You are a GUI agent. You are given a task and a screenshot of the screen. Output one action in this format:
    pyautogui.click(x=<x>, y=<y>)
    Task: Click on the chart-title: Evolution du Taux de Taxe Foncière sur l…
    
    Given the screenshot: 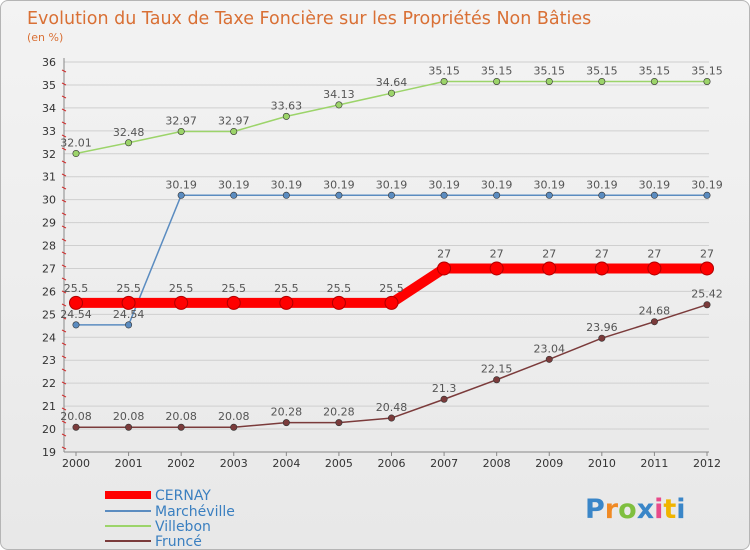 What is the action you would take?
    pyautogui.click(x=309, y=19)
    